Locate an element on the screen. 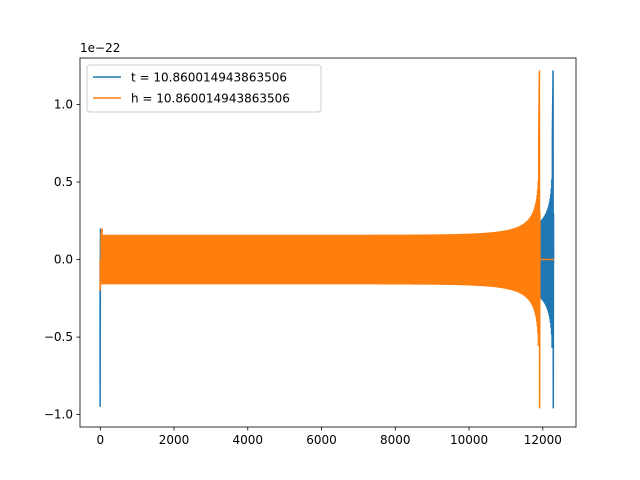  y-offset-label: 1e−22 is located at coordinates (100, 48).